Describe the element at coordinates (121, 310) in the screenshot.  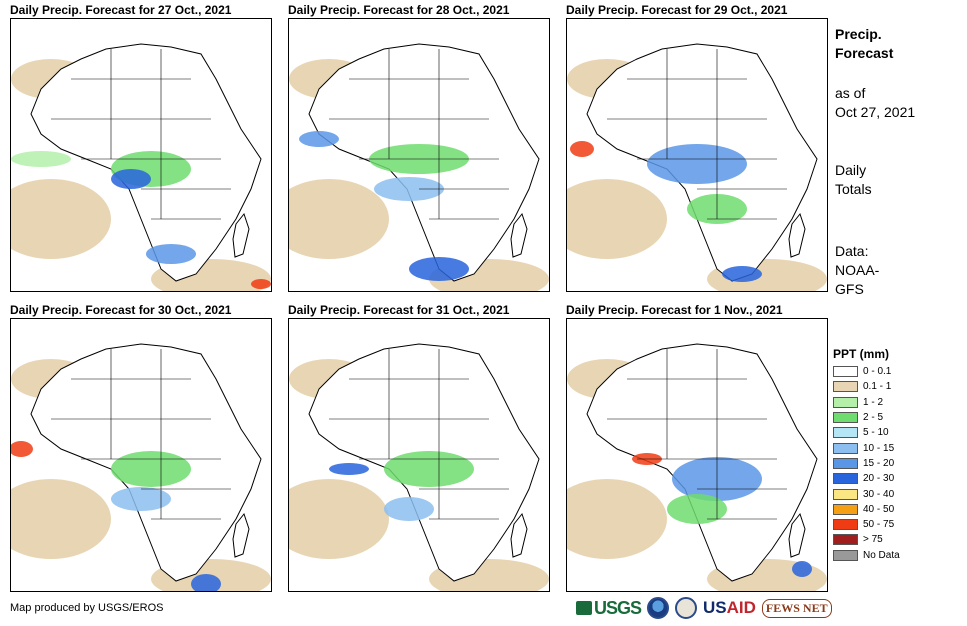
I see `panel-title: Daily Precip. Forecast for 30 Oct., 2021` at that location.